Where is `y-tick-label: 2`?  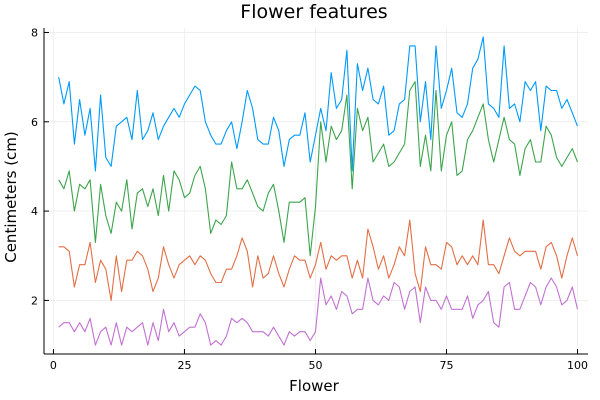 y-tick-label: 2 is located at coordinates (34, 300).